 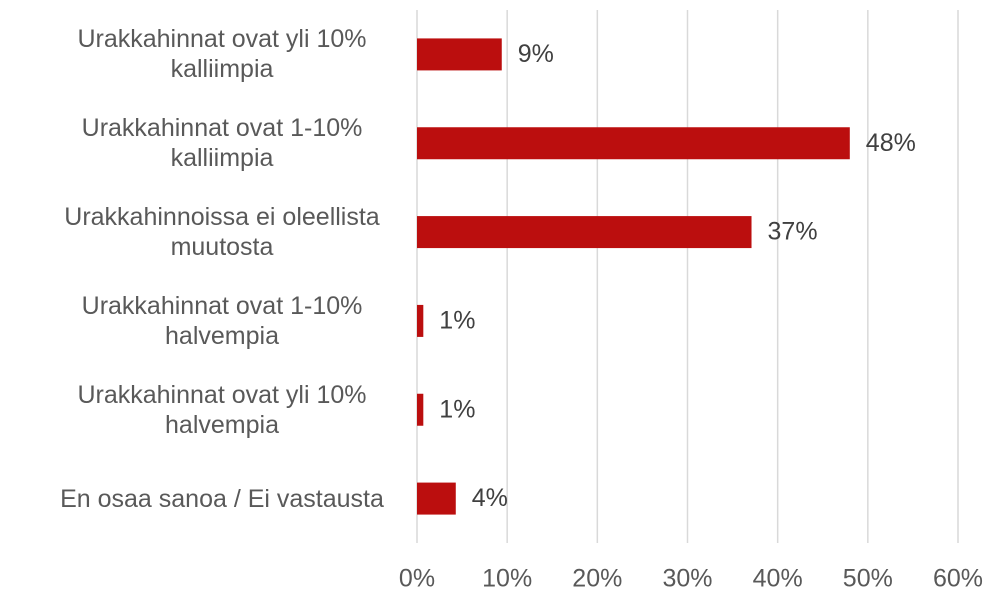 What do you see at coordinates (891, 143) in the screenshot?
I see `data-label: 48%` at bounding box center [891, 143].